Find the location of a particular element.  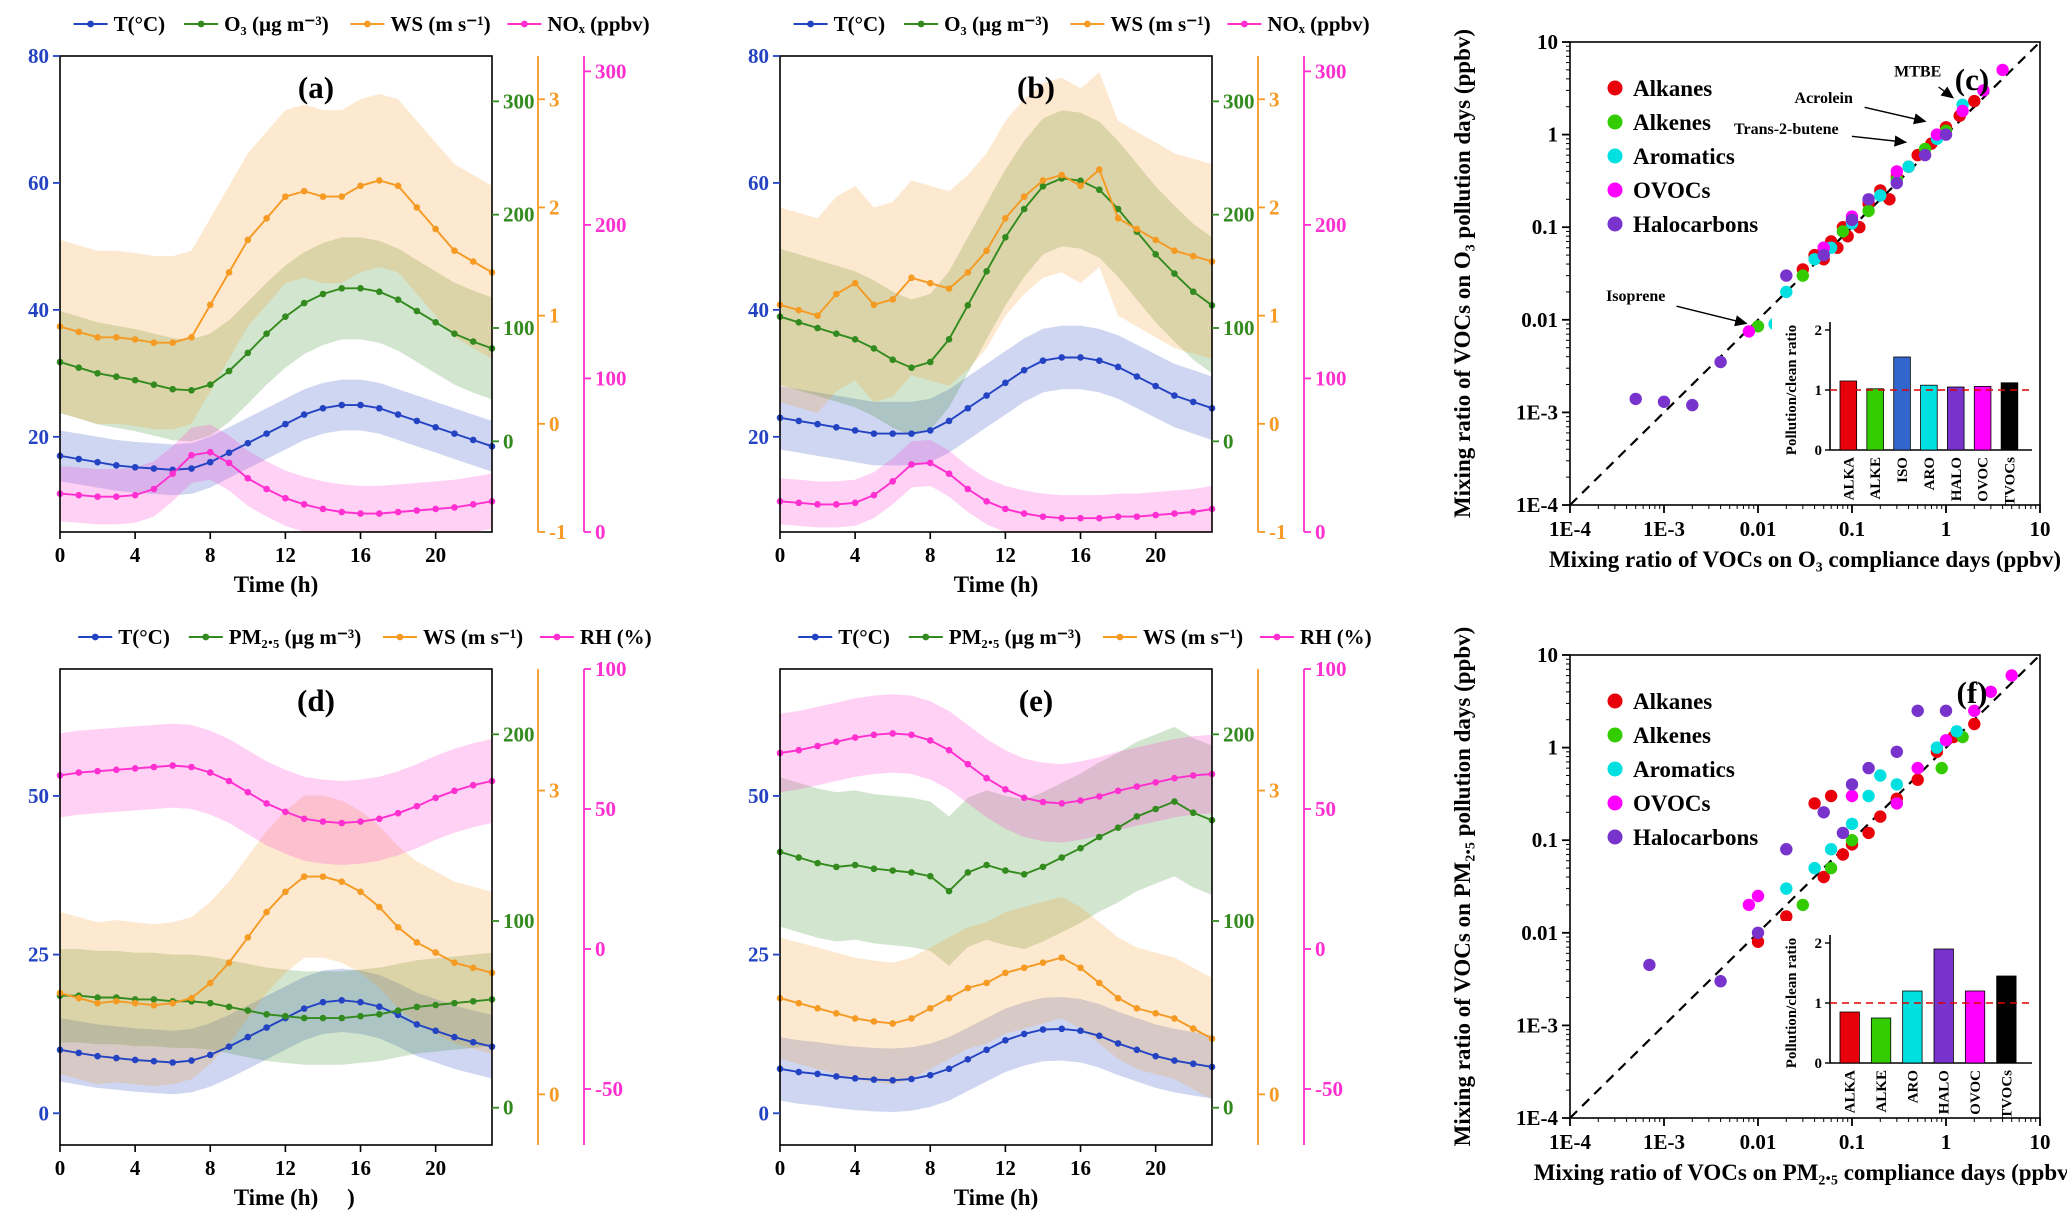

svg-text: -50 is located at coordinates (609, 1089).